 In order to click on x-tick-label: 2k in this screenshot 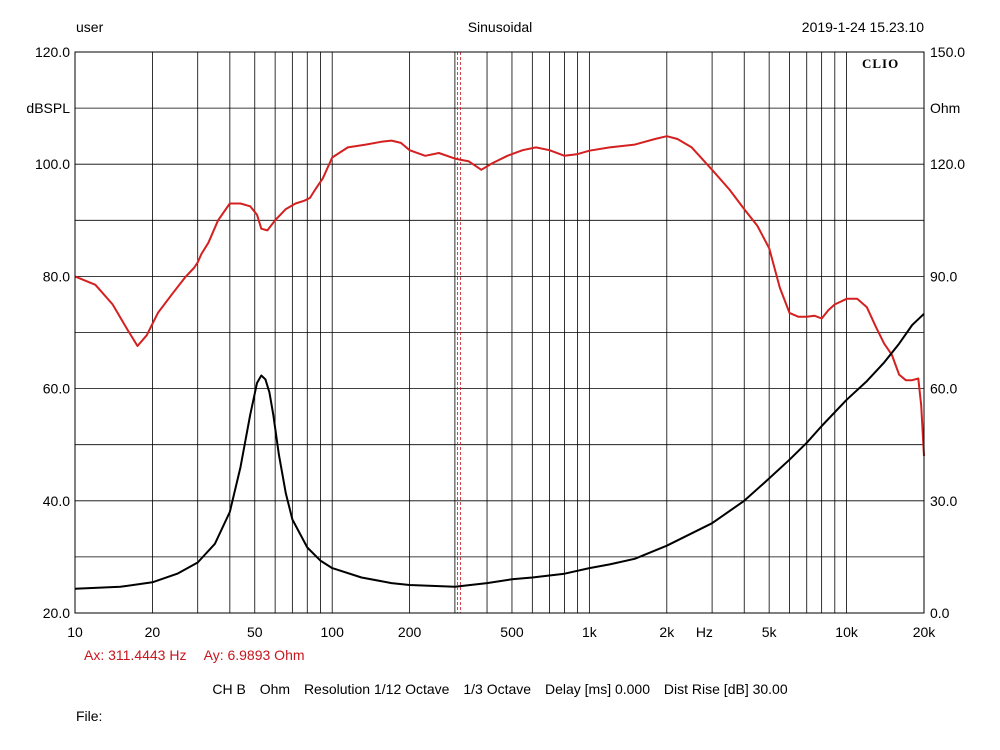, I will do `click(667, 632)`.